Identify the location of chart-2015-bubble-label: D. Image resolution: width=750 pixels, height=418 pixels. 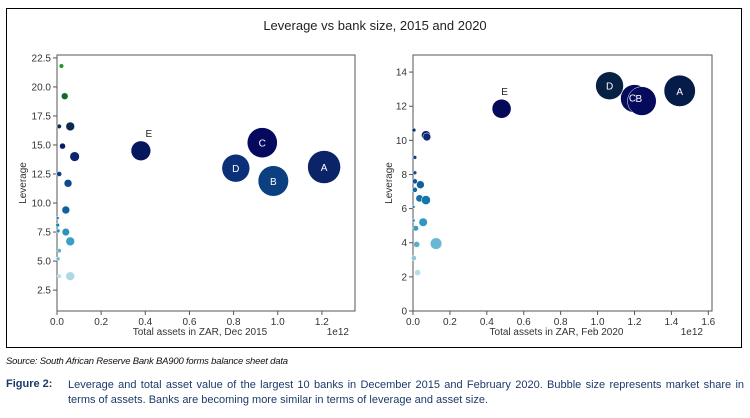
(235, 169).